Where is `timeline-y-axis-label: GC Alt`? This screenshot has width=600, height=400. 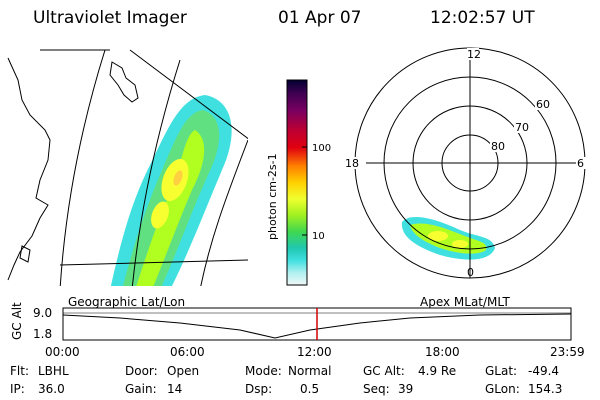 timeline-y-axis-label: GC Alt is located at coordinates (17, 321).